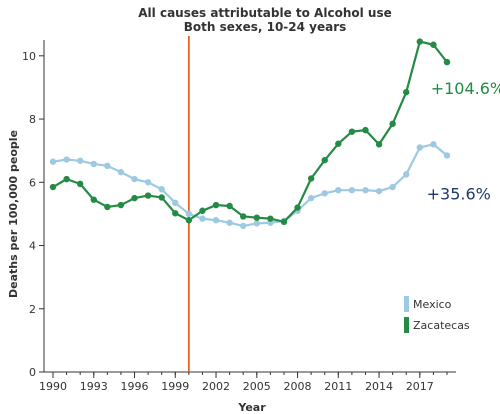  I want to click on legend-swatch-zacatecas, so click(406, 325).